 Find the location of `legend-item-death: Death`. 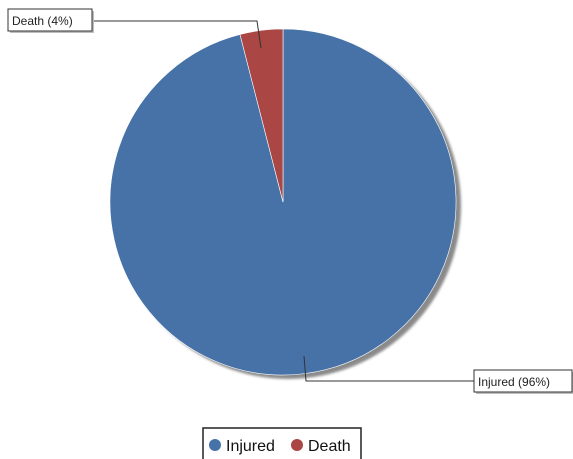

legend-item-death: Death is located at coordinates (321, 446).